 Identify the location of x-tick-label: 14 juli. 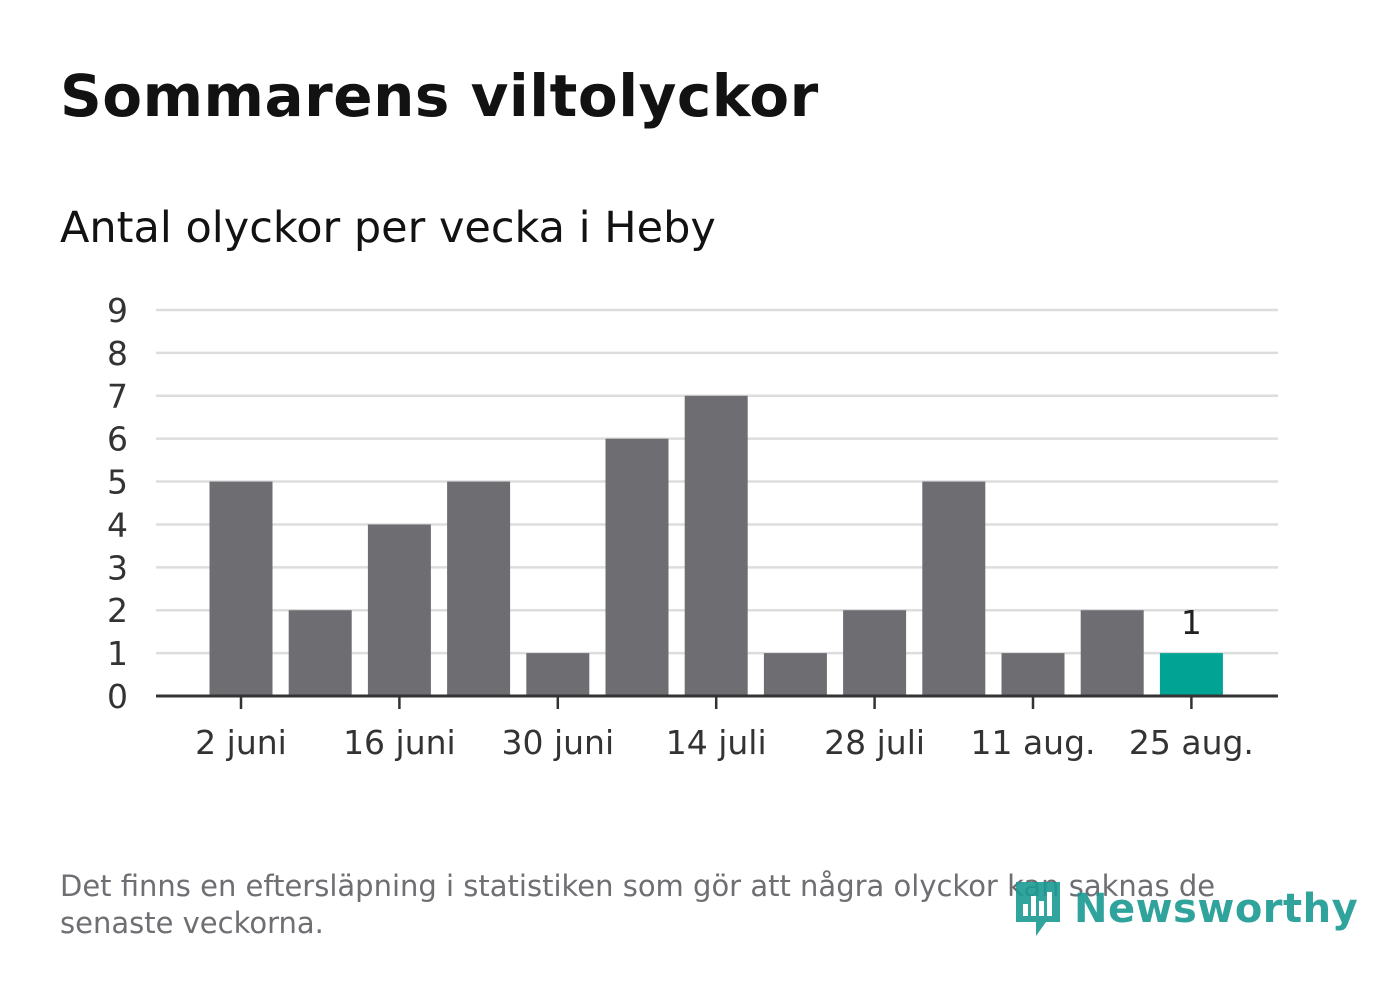
(716, 742).